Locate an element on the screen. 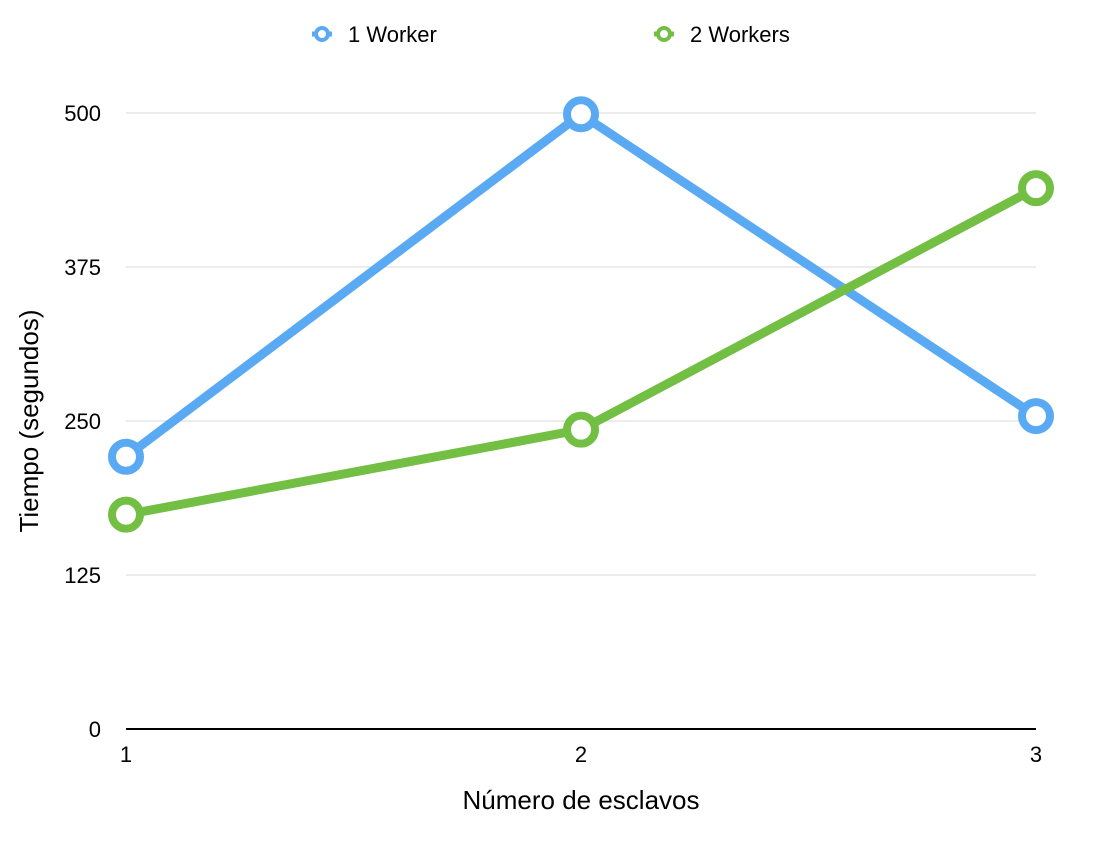  x-tick-label: 2 is located at coordinates (581, 754).